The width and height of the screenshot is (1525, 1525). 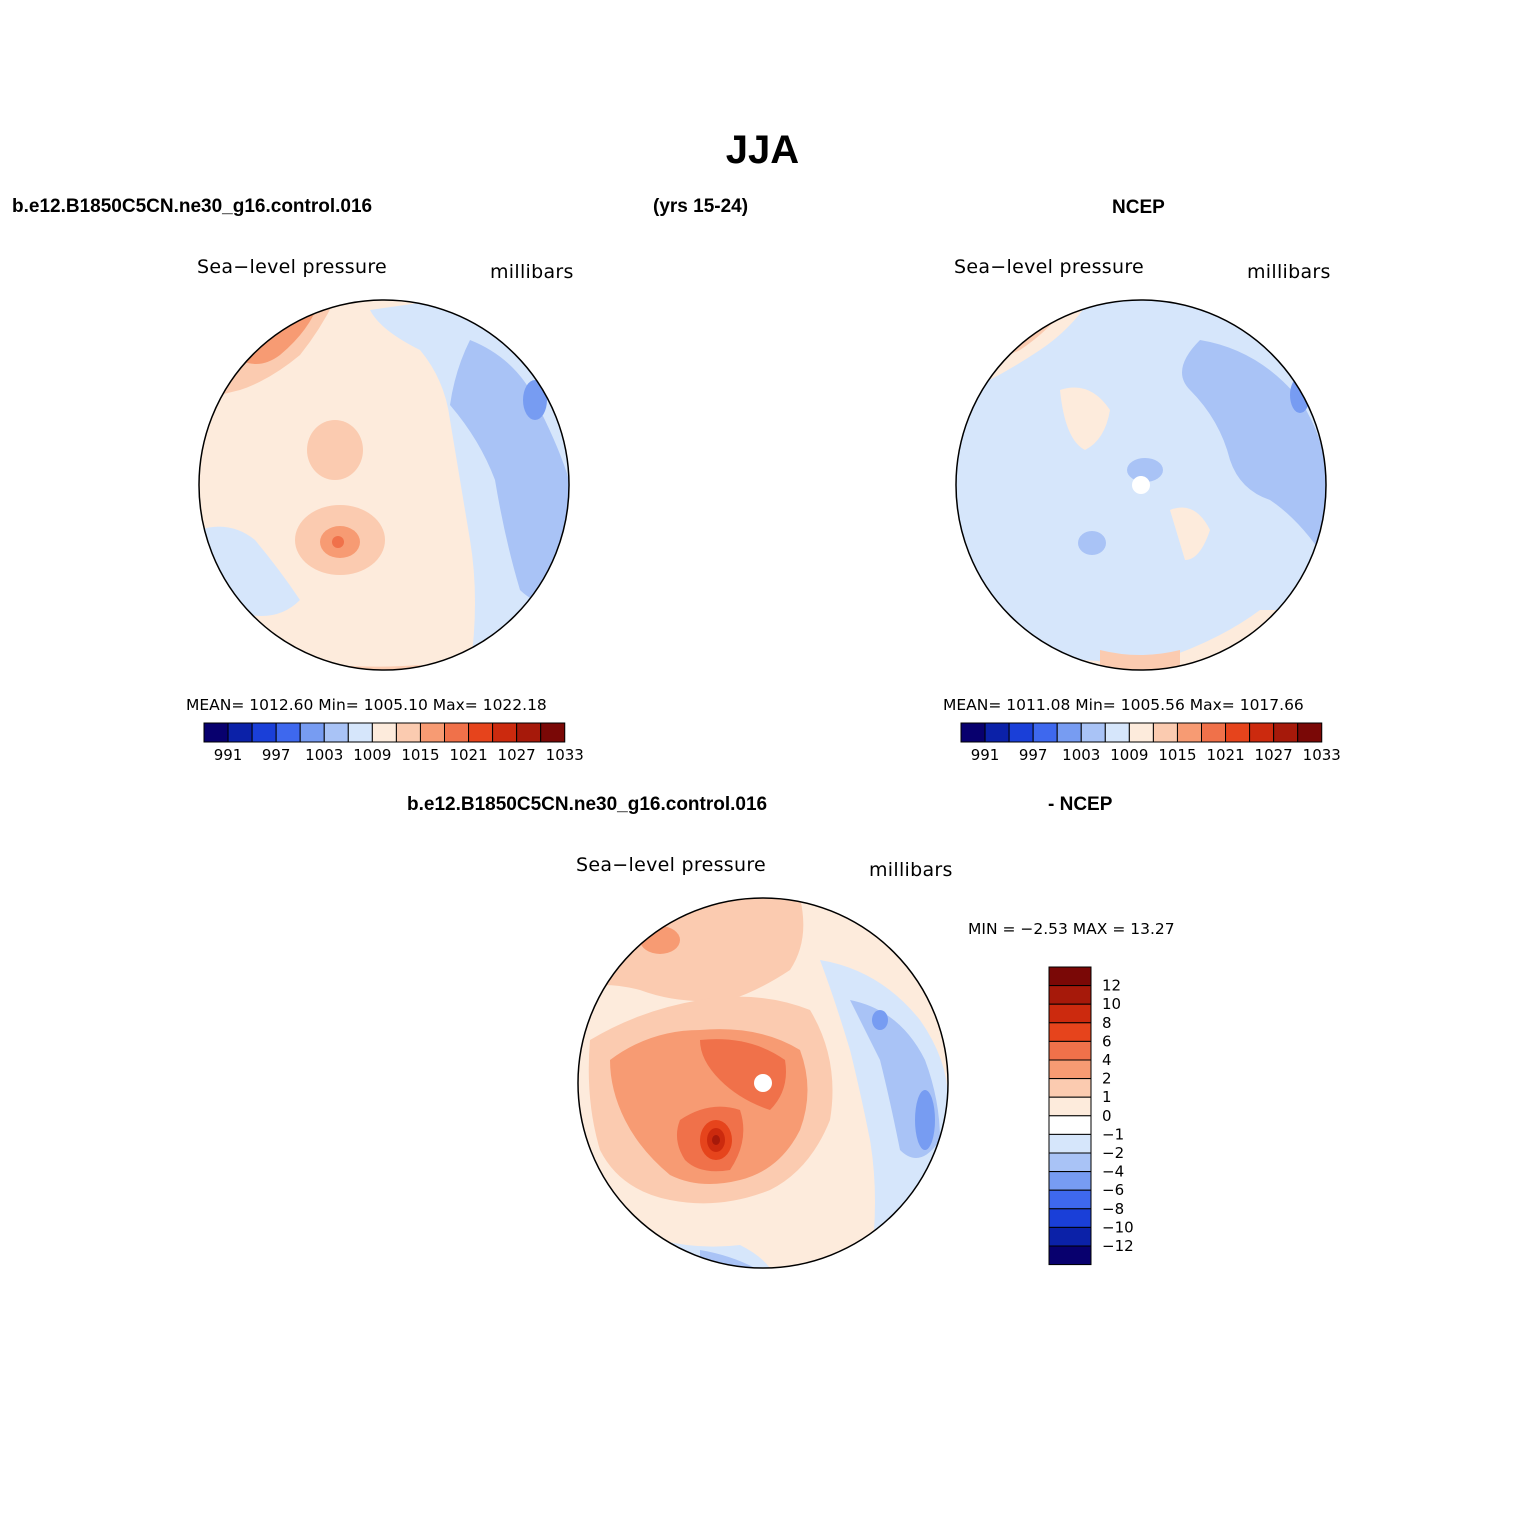 What do you see at coordinates (1113, 1190) in the screenshot?
I see `colorbar-tick-label: −6` at bounding box center [1113, 1190].